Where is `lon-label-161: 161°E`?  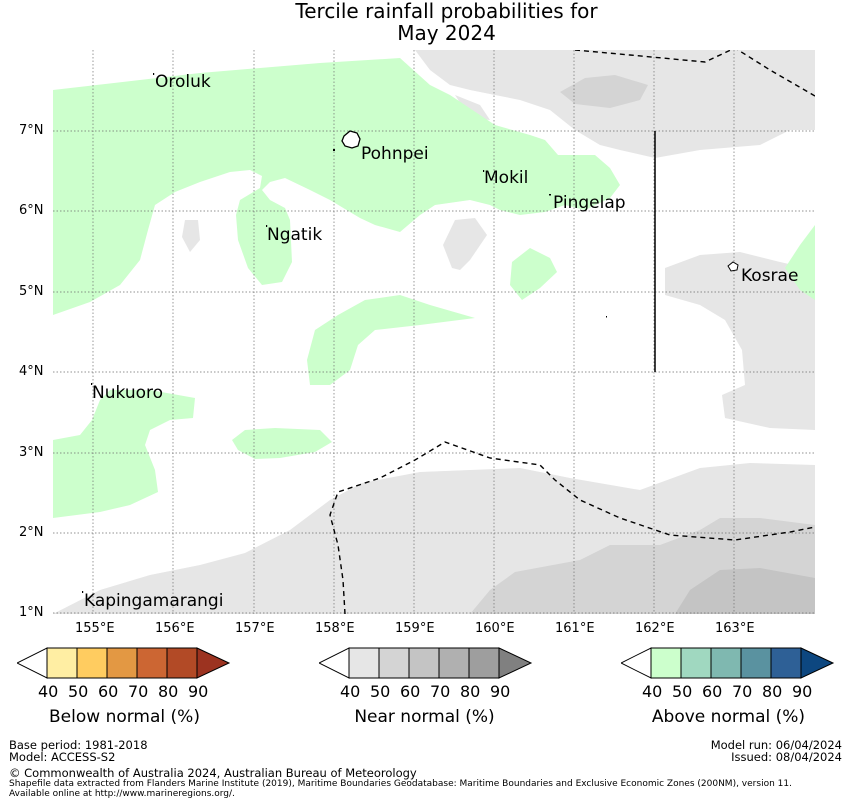 lon-label-161: 161°E is located at coordinates (575, 628).